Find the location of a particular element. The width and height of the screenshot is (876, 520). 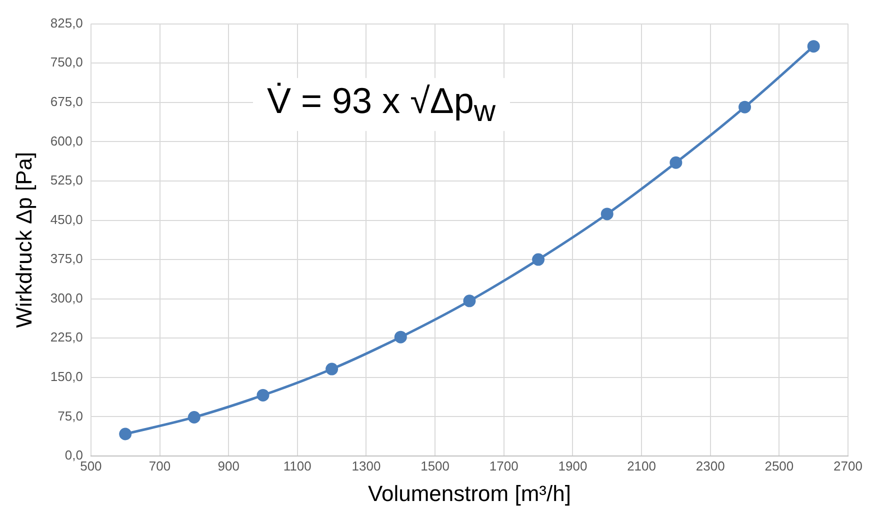

annotation: V̇ = 93 x √Δp$_{w}$ is located at coordinates (381, 105).